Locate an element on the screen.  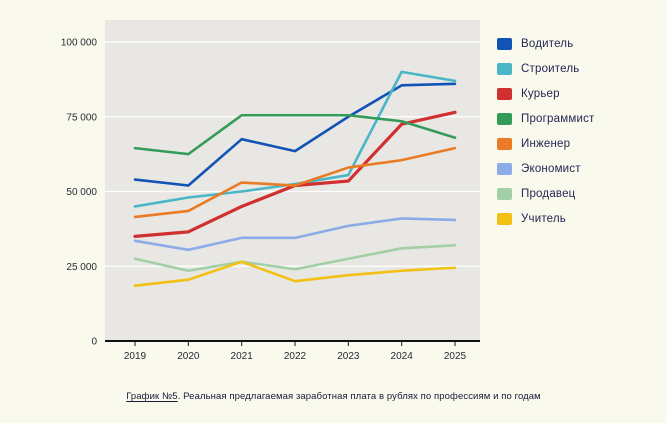
y-tick-label: 75 000 is located at coordinates (81, 117).